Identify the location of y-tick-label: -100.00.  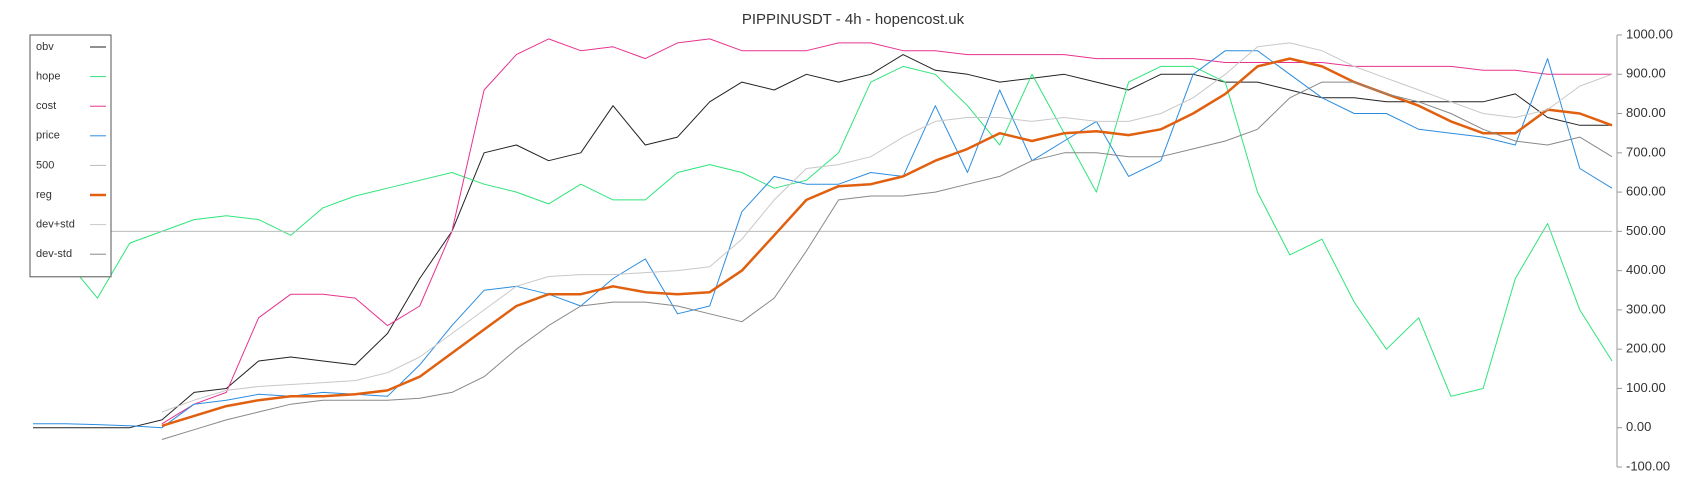
(1648, 465).